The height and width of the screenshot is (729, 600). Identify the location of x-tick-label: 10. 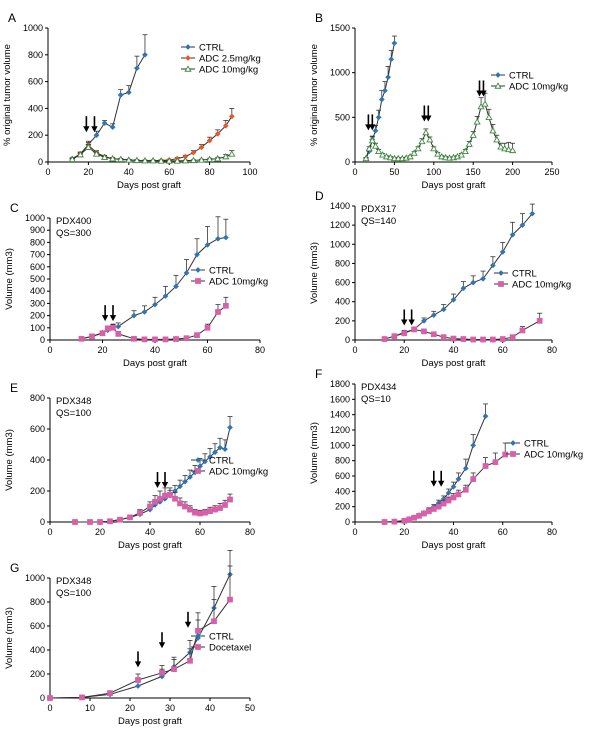
(90, 708).